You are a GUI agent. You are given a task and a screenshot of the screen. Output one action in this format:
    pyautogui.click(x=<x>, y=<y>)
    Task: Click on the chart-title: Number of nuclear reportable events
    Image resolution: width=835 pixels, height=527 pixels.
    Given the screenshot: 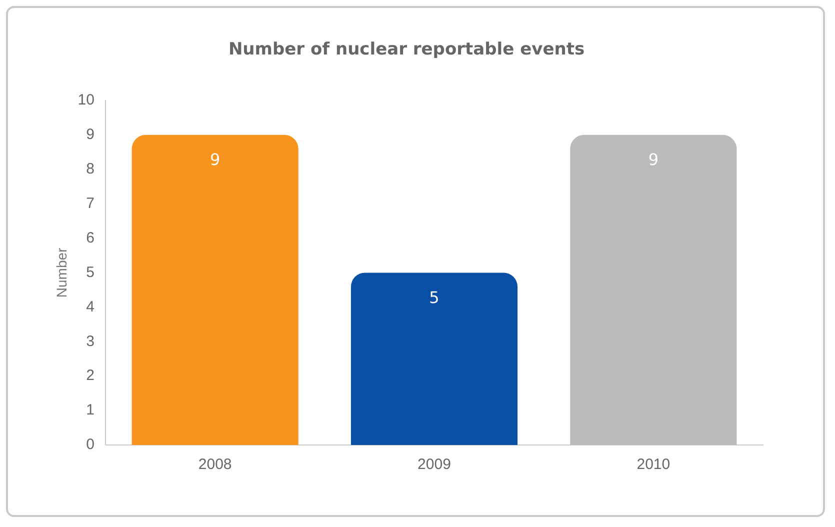 What is the action you would take?
    pyautogui.click(x=406, y=50)
    